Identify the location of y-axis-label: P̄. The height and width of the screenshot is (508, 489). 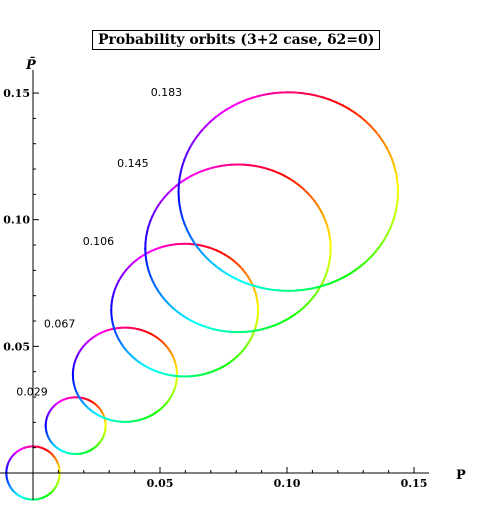
(31, 64).